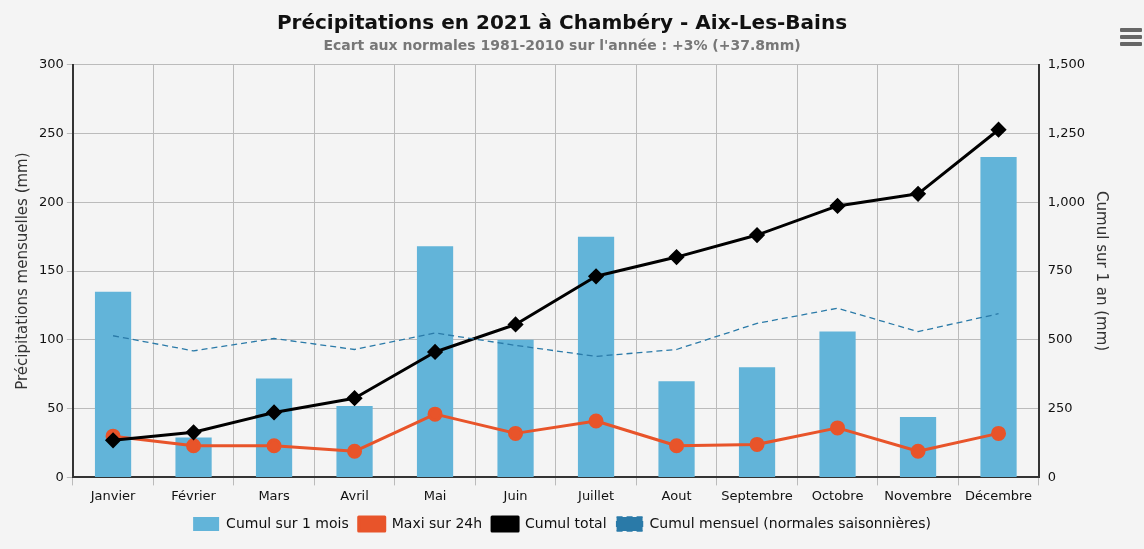  I want to click on legend-label: Cumul mensuel (normales saisonnières), so click(790, 522).